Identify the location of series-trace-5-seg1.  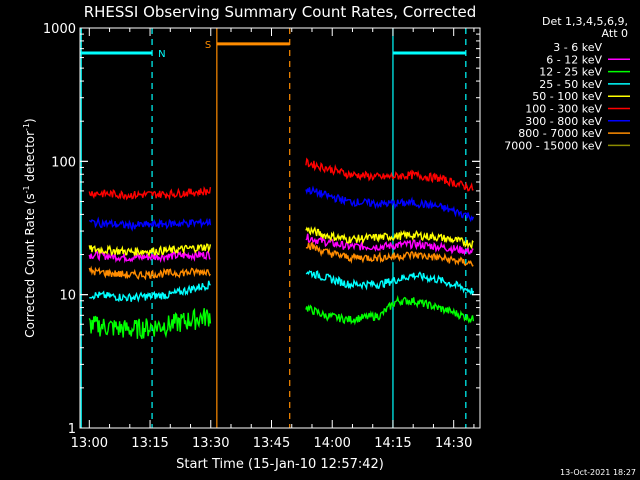
(150, 193).